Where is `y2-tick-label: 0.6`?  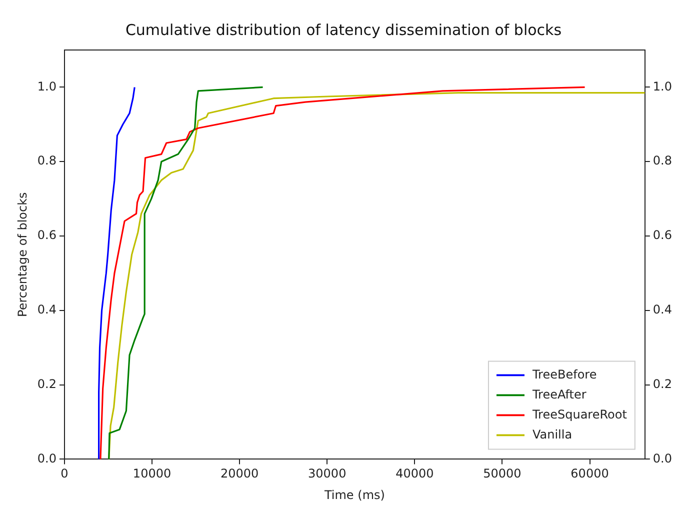 y2-tick-label: 0.6 is located at coordinates (662, 235).